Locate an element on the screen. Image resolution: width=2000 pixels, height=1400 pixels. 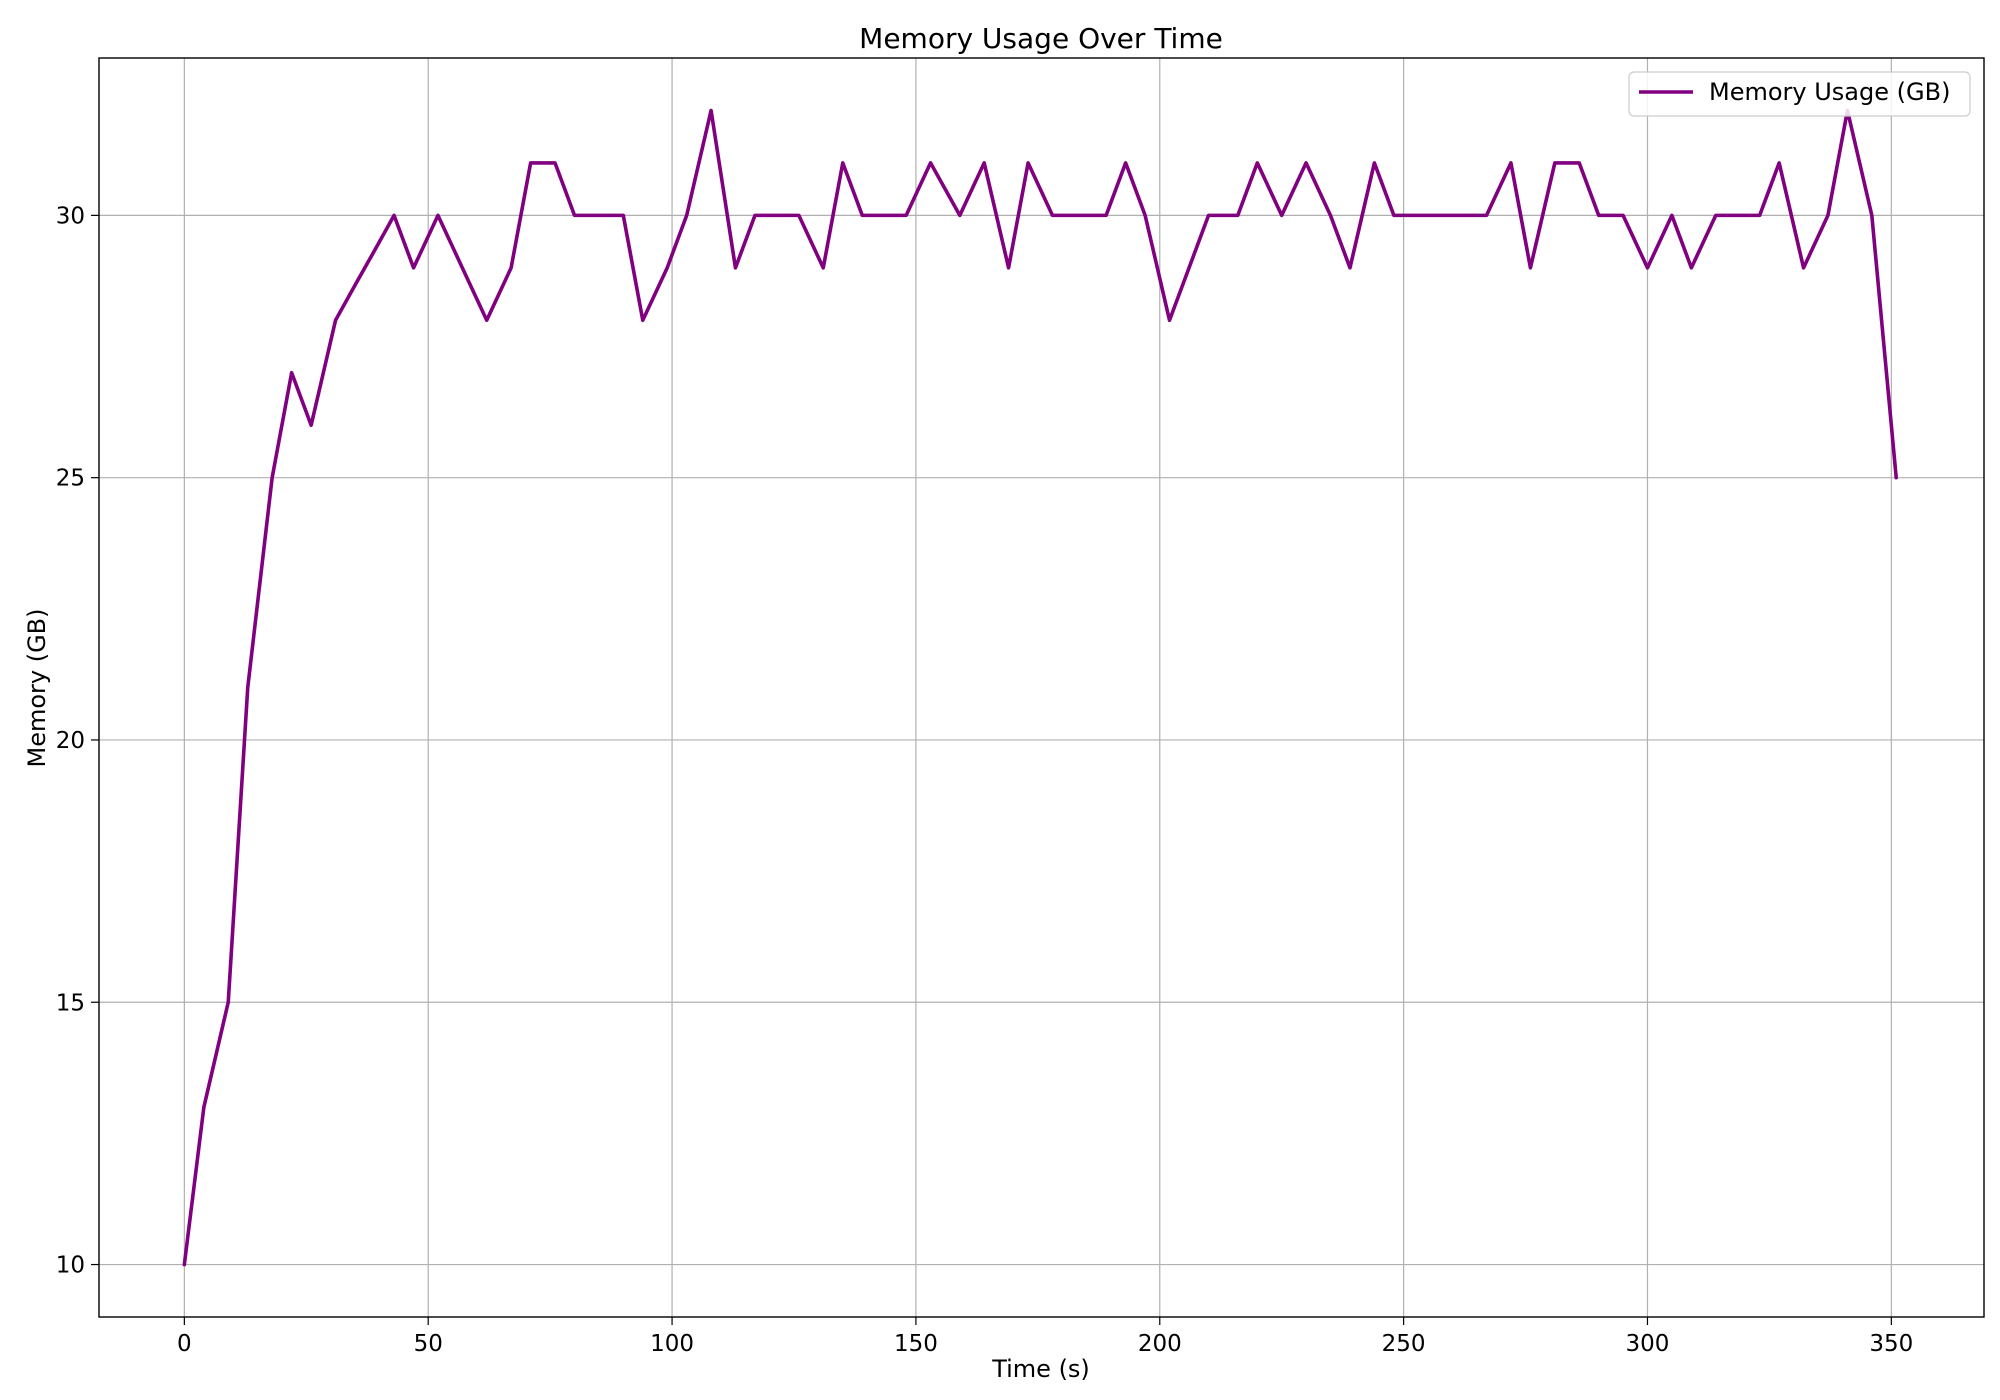
x-tick-label: 200 is located at coordinates (1160, 1344).